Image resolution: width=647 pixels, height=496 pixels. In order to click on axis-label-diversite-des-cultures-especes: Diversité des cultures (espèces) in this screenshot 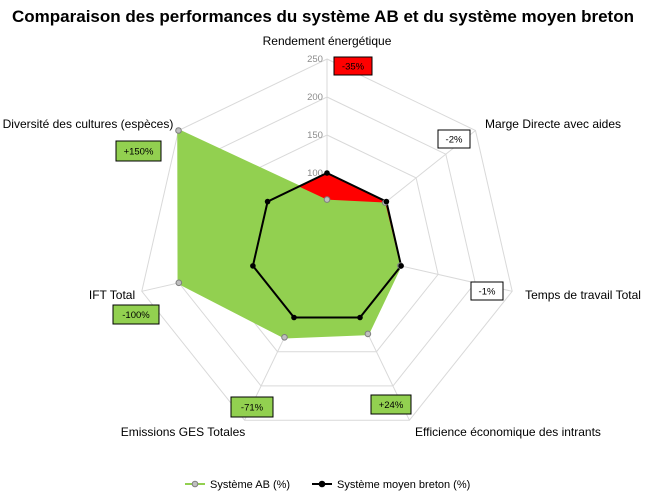, I will do `click(88, 124)`.